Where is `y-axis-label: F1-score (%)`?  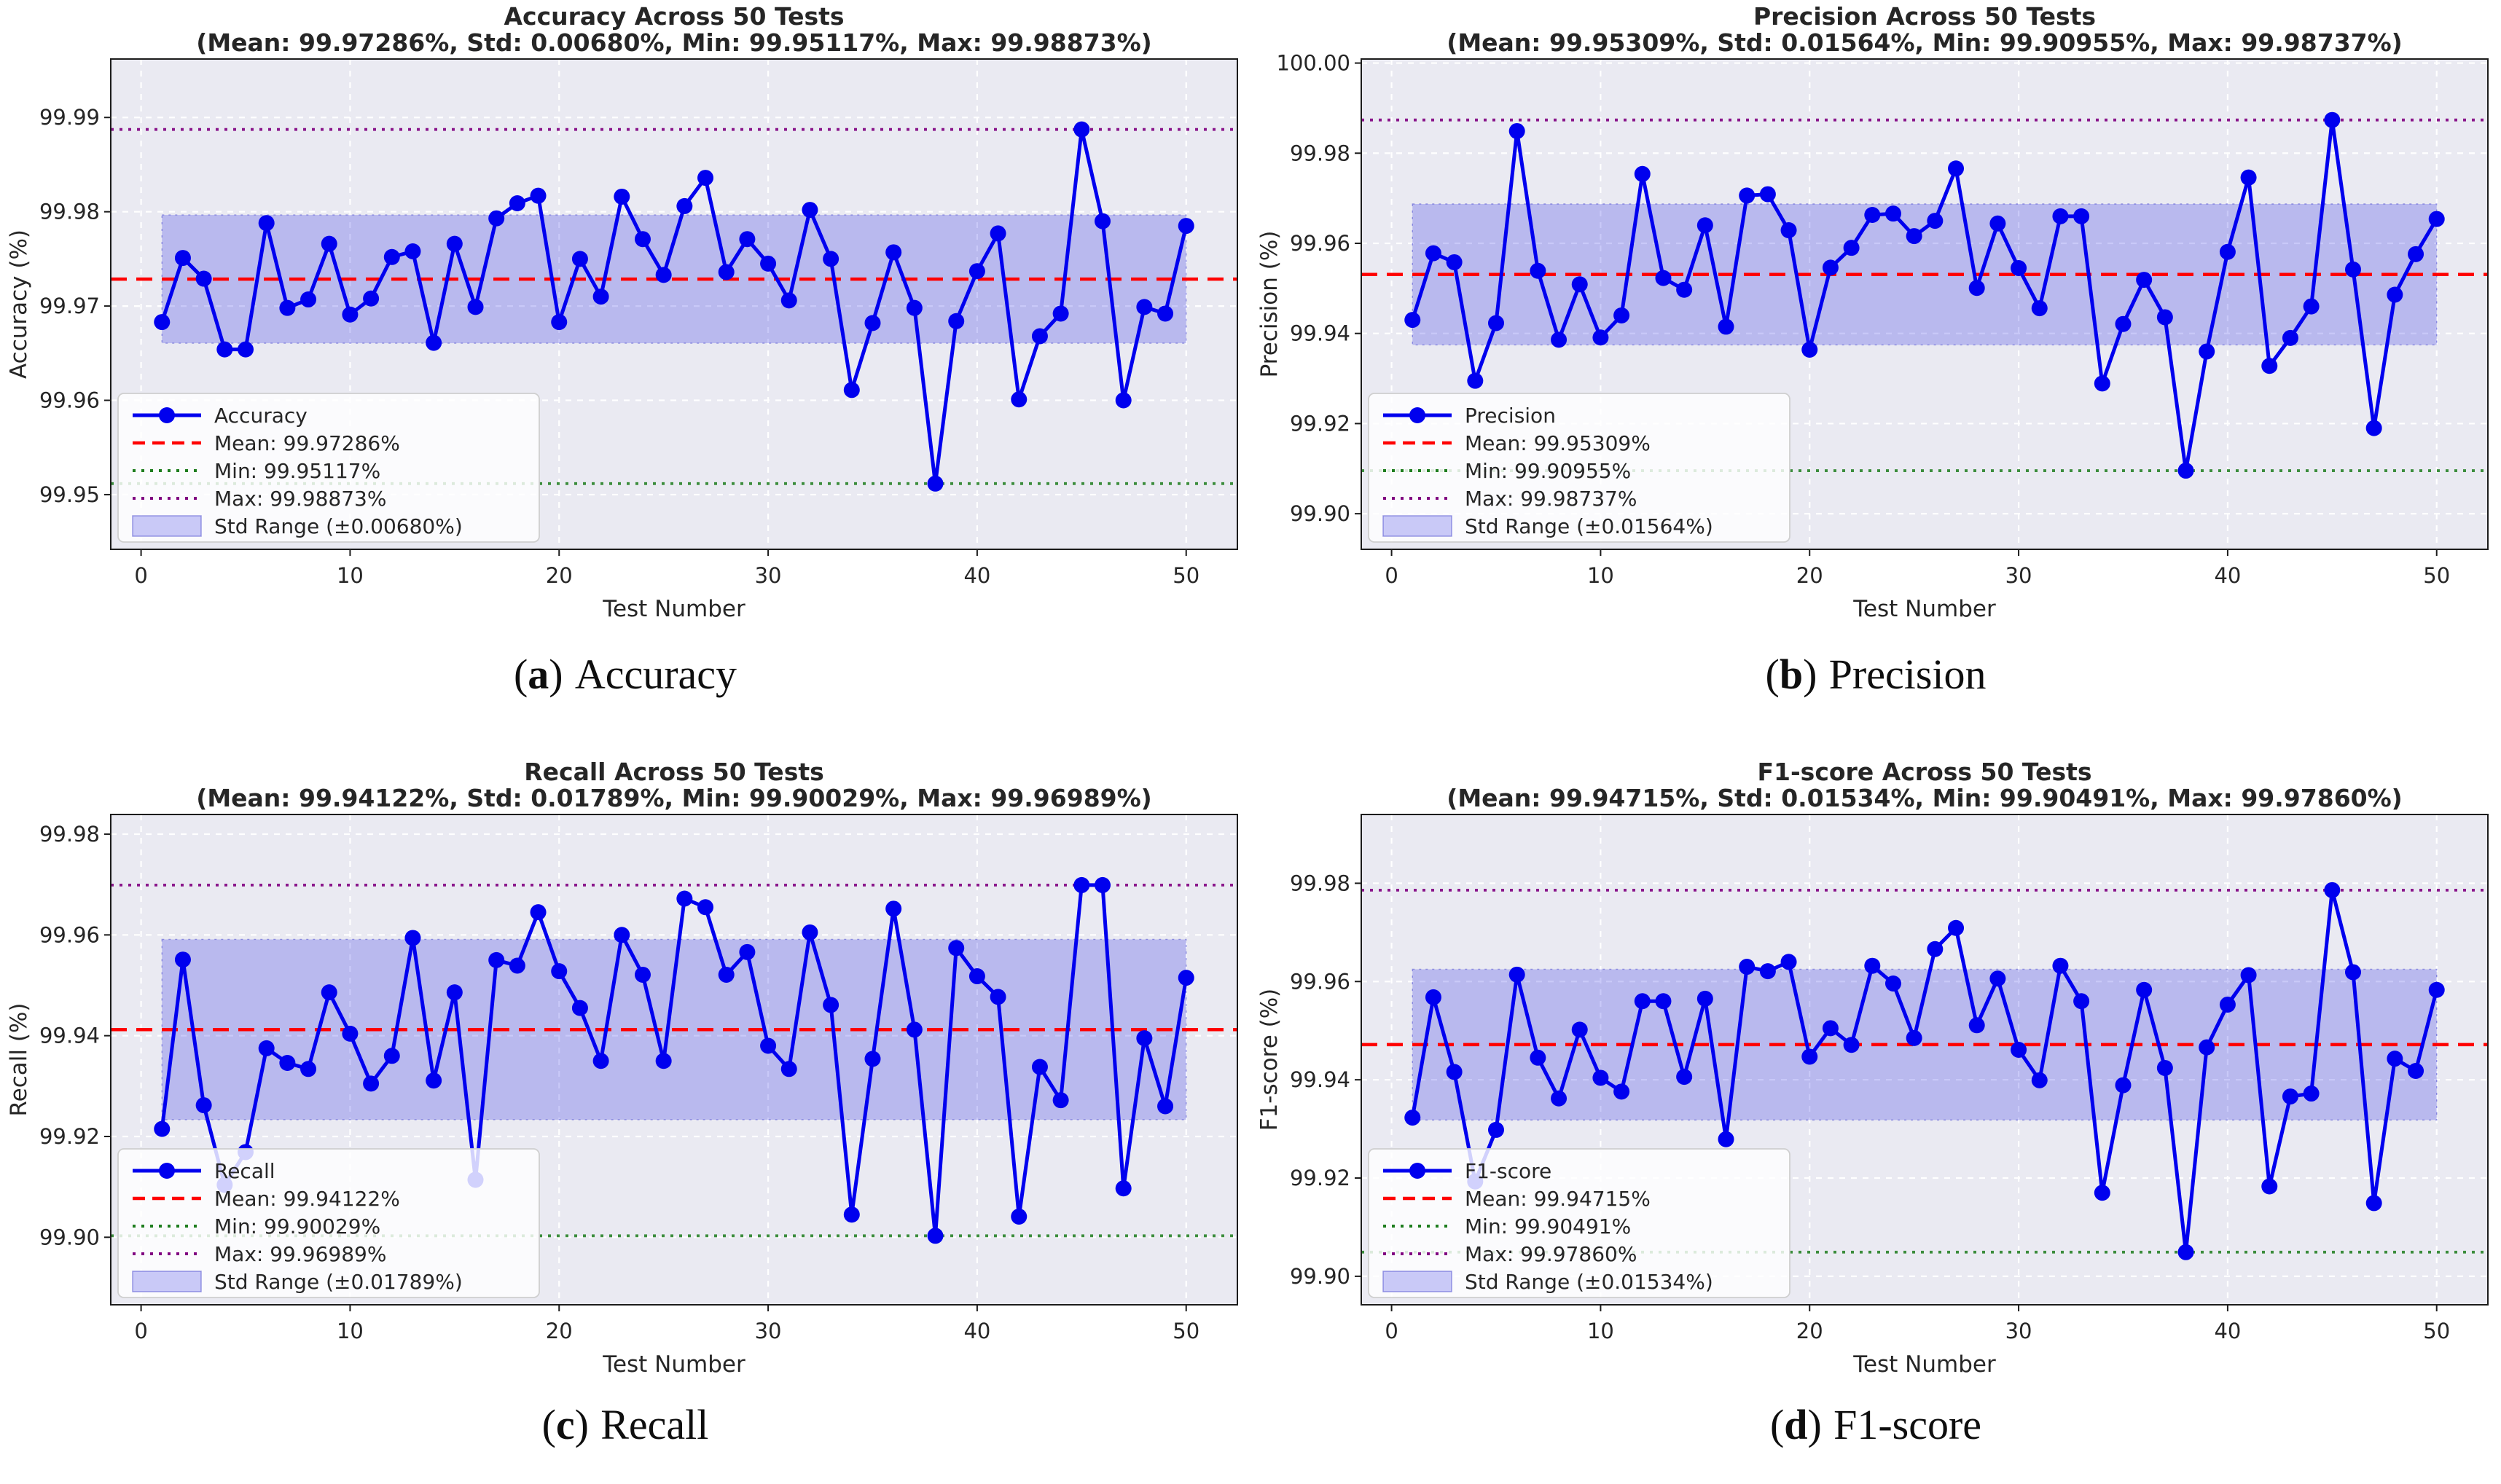
y-axis-label: F1-score (%) is located at coordinates (1269, 1060).